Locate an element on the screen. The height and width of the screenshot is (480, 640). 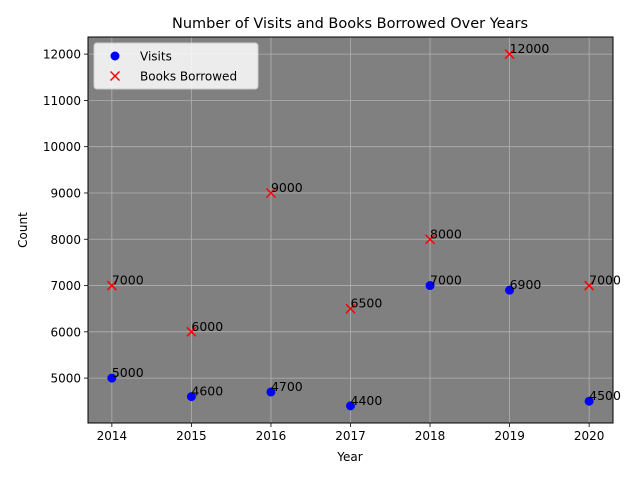
data-label-visits: 7000 is located at coordinates (446, 280).